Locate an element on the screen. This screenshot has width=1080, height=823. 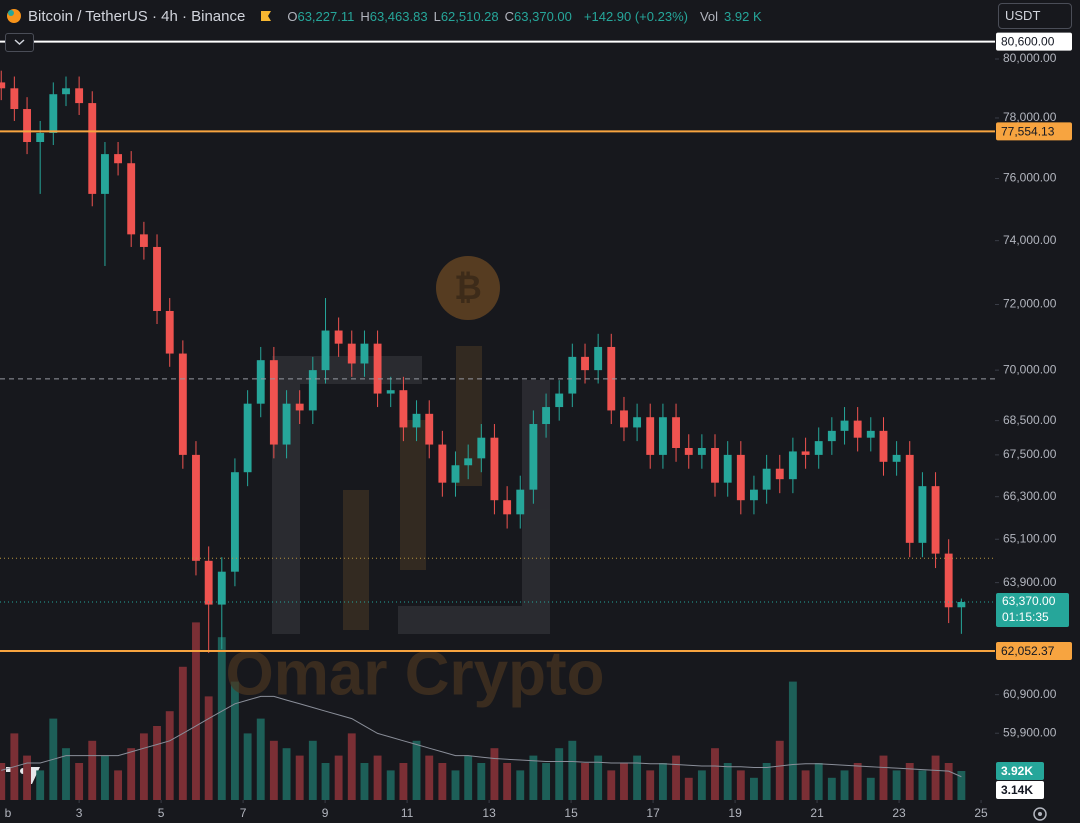
settings-gear-center is located at coordinates (1040, 814).